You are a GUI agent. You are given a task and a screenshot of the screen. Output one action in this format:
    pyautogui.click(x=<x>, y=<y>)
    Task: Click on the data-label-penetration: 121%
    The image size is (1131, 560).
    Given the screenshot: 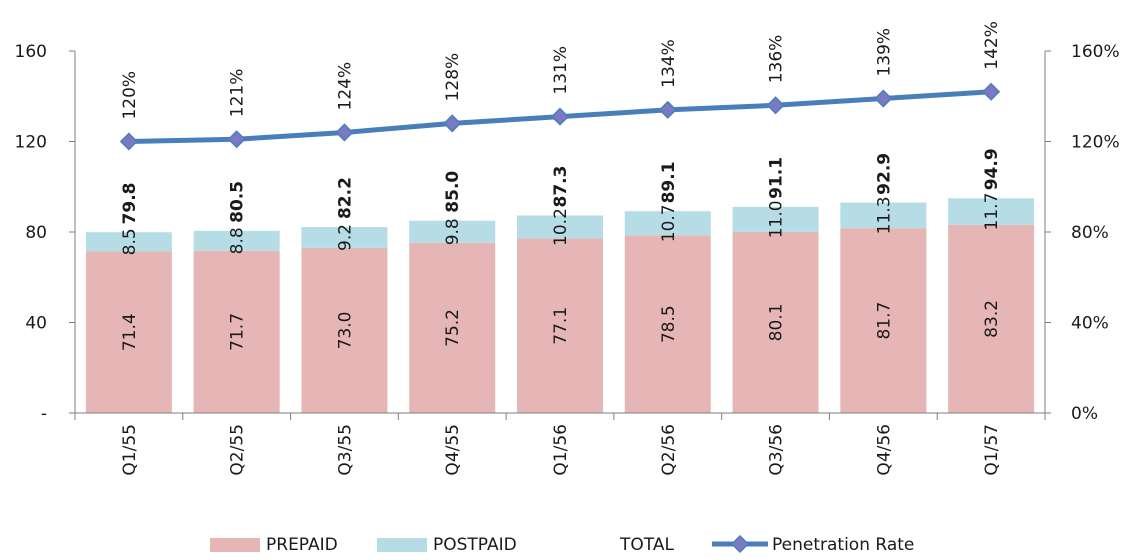 What is the action you would take?
    pyautogui.click(x=238, y=93)
    